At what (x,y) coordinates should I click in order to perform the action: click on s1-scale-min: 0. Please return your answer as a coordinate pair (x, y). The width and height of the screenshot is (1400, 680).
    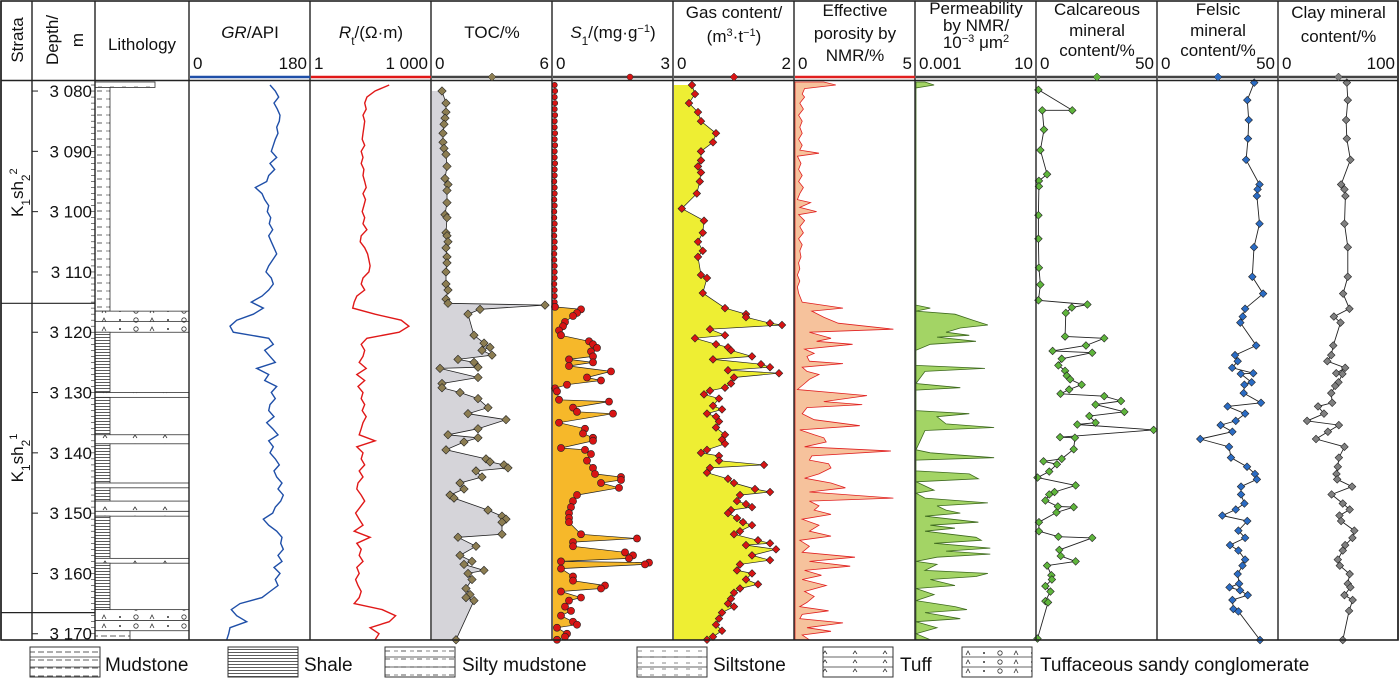
    Looking at the image, I should click on (560, 63).